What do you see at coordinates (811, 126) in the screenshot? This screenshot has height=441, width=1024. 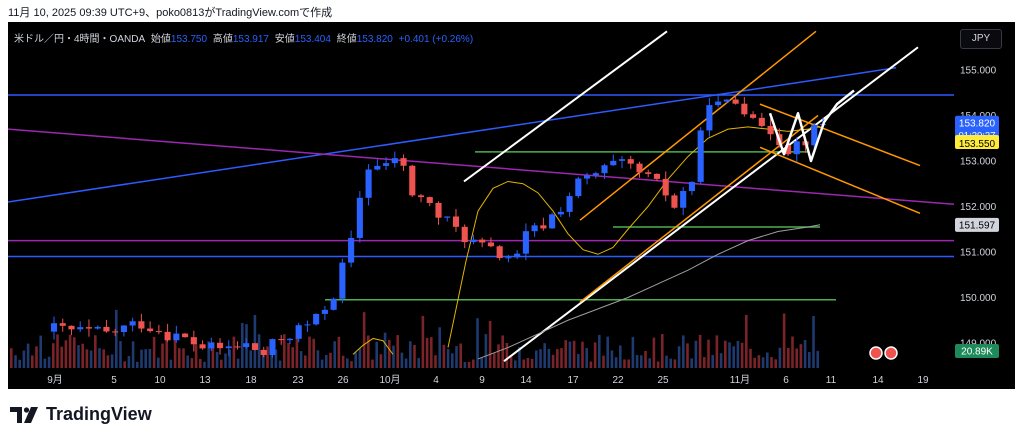 I see `scenario-zigzag` at bounding box center [811, 126].